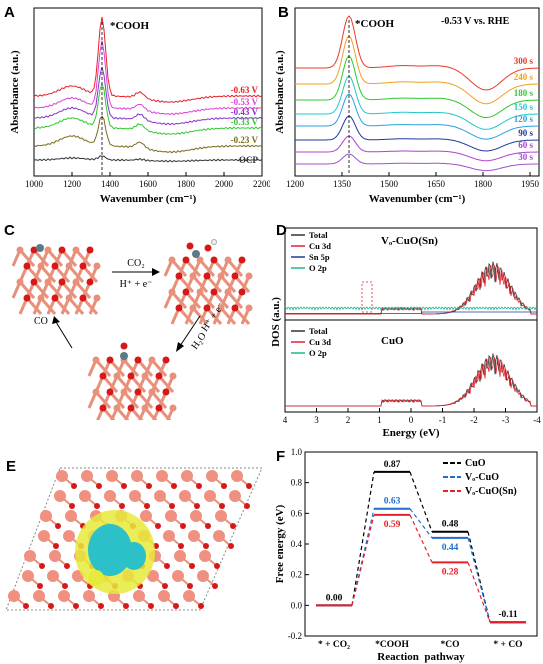 The height and width of the screenshot is (664, 543). I want to click on d-legend-label: Cu 3d, so click(320, 246).